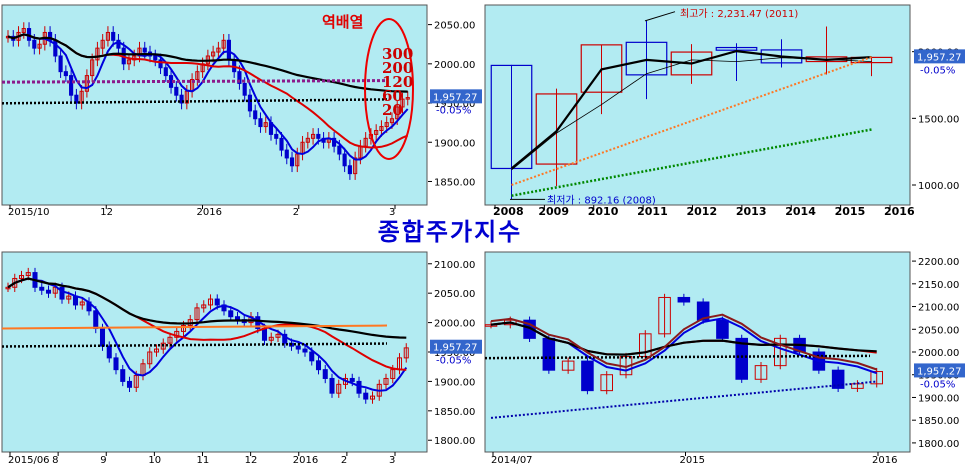 Image resolution: width=965 pixels, height=468 pixels. Describe the element at coordinates (800, 211) in the screenshot. I see `x-tick-label: 2014` at that location.